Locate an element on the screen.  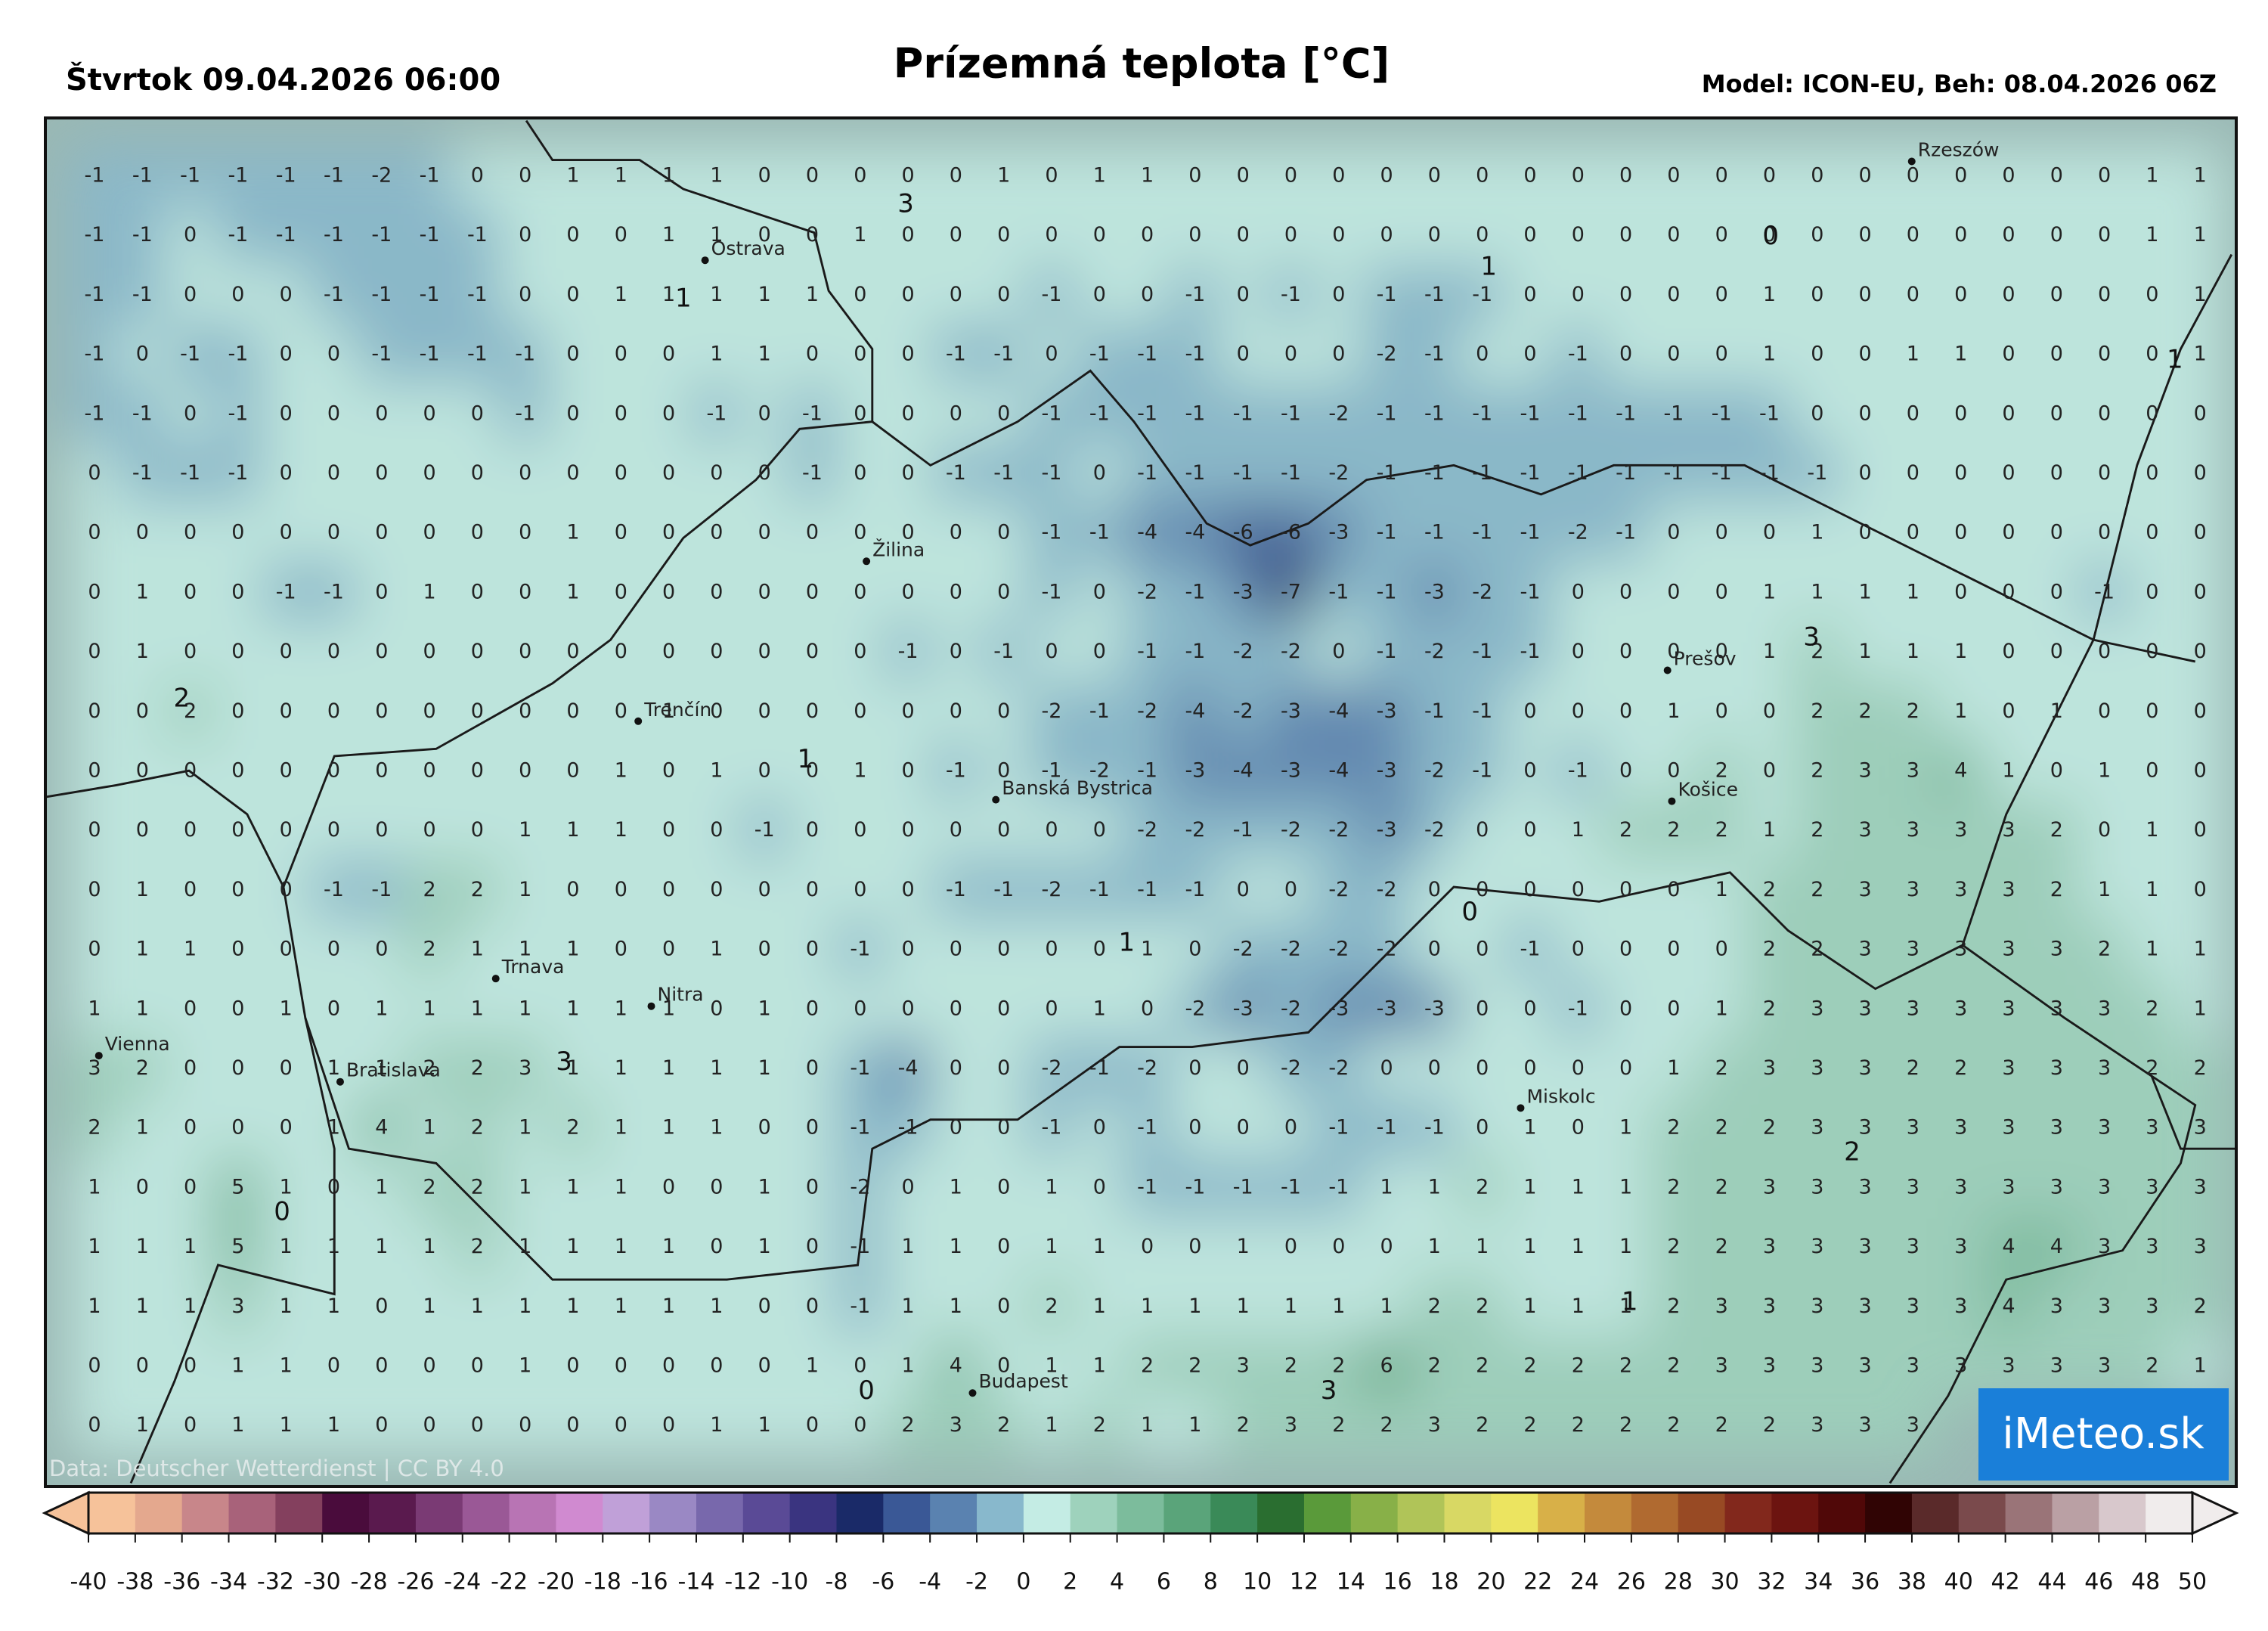
grid-value: -4 is located at coordinates (1338, 771).